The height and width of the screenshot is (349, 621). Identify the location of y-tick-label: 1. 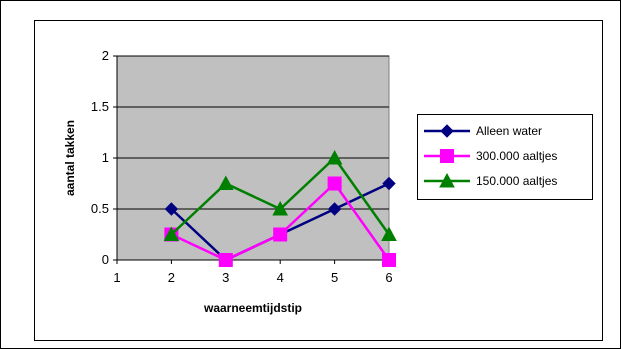
(105, 157).